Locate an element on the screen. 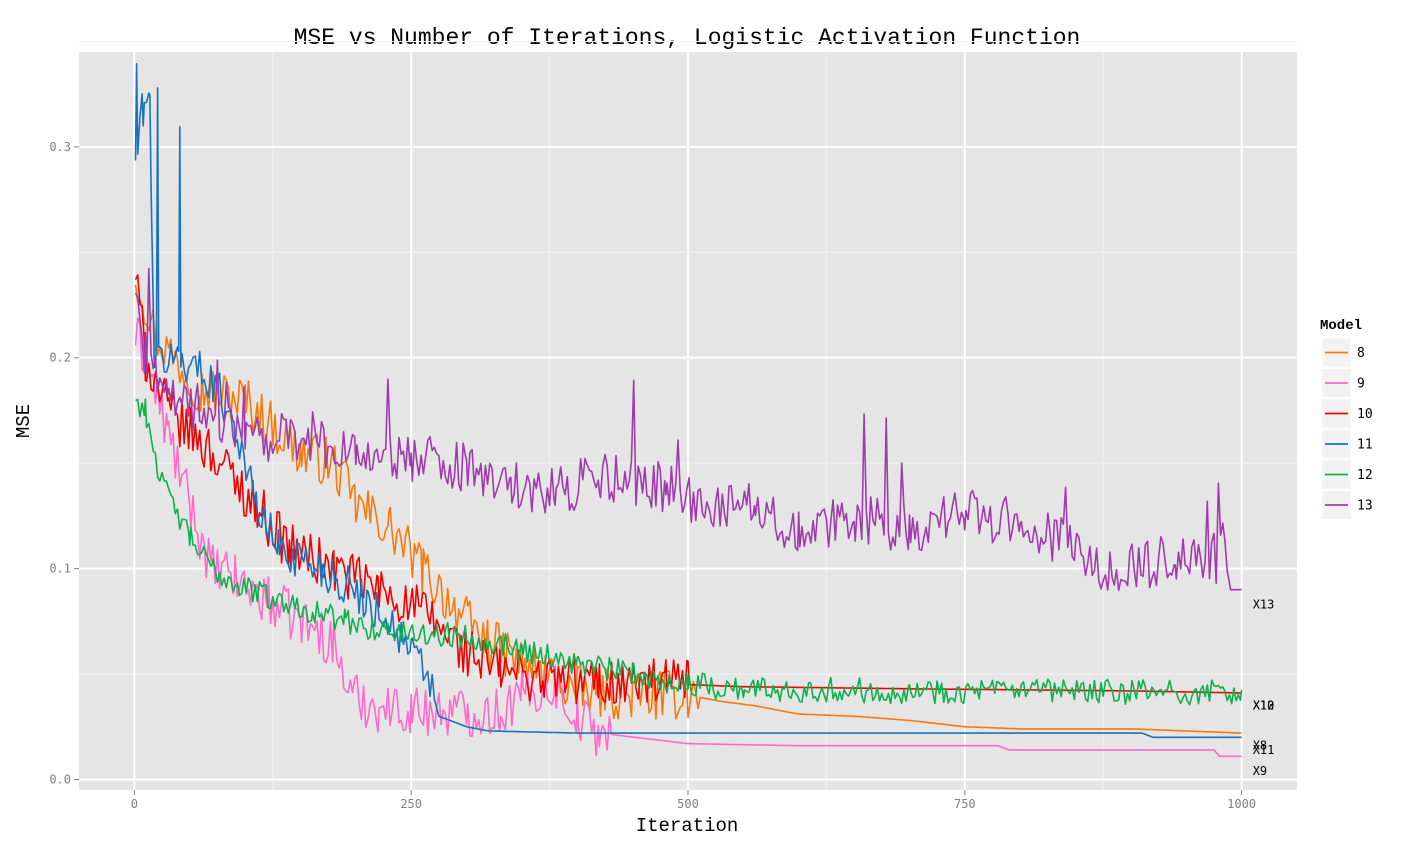 The image size is (1426, 849). end-label: X9 is located at coordinates (1260, 771).